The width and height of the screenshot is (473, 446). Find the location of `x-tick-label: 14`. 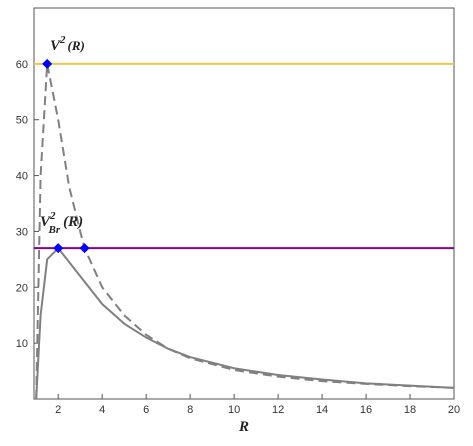

x-tick-label: 14 is located at coordinates (322, 410).